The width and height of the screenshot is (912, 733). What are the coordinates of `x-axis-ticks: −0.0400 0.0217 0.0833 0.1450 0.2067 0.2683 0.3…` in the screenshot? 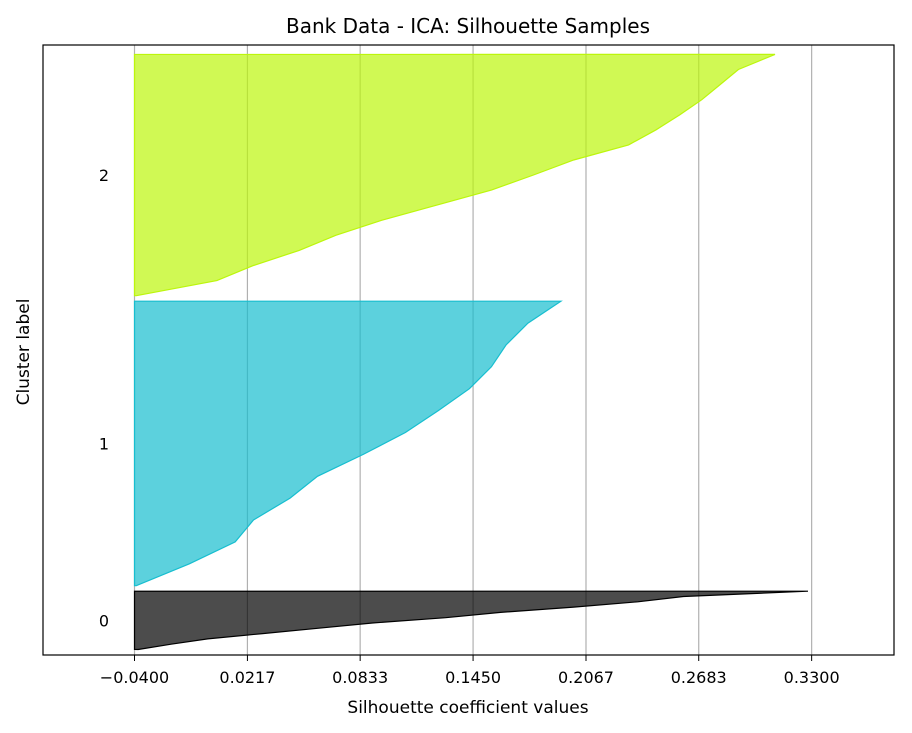 It's located at (470, 671).